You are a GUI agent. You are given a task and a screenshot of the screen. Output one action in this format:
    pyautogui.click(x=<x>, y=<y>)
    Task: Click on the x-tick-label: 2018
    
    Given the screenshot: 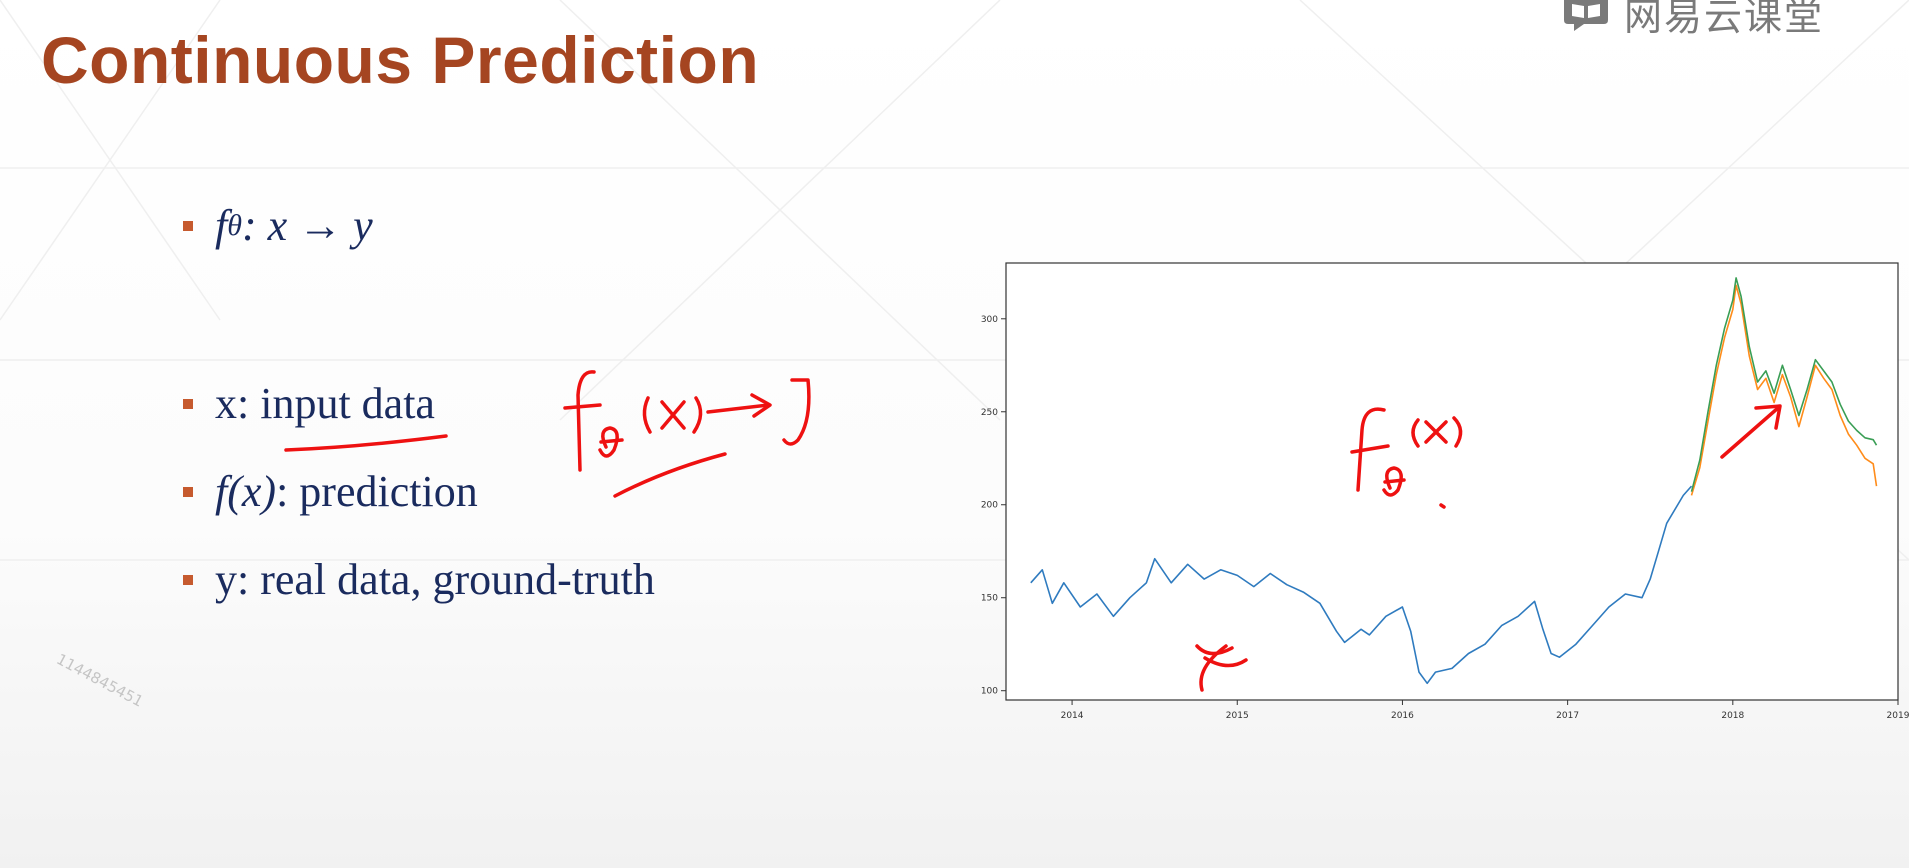 What is the action you would take?
    pyautogui.click(x=1732, y=716)
    